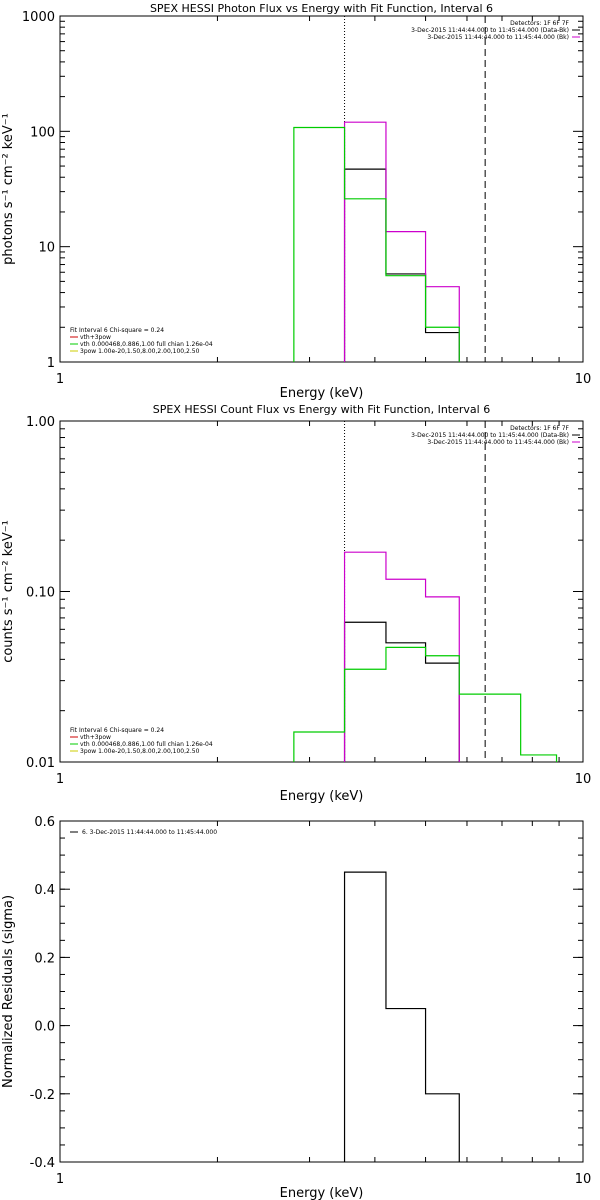  I want to click on y-tick-label: 1, so click(51, 363).